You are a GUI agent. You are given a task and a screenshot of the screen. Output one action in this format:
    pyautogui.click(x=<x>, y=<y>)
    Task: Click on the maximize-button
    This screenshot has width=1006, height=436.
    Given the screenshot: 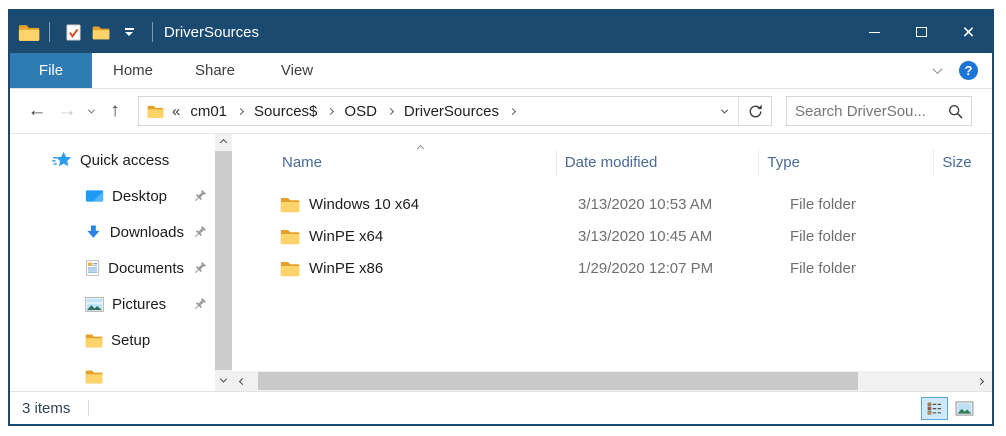 What is the action you would take?
    pyautogui.click(x=921, y=32)
    